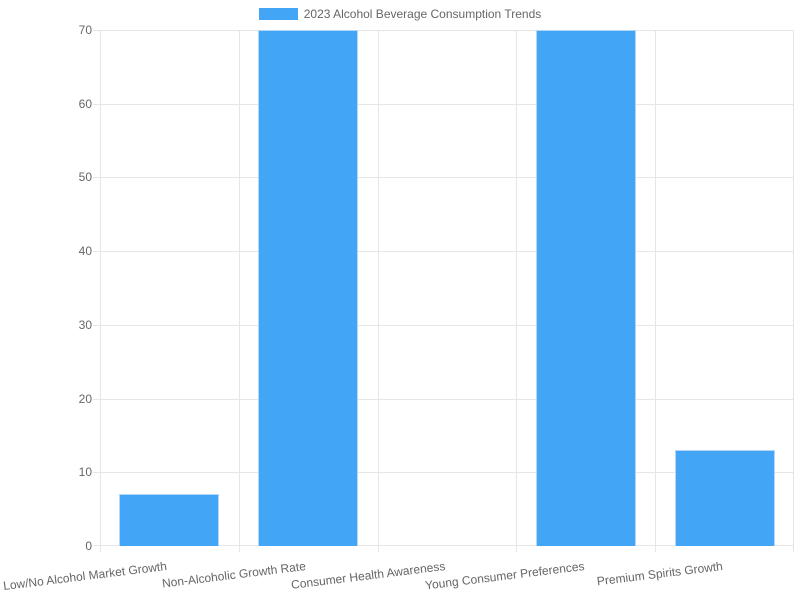 Image resolution: width=800 pixels, height=600 pixels. What do you see at coordinates (85, 177) in the screenshot?
I see `y-tick-label: 50` at bounding box center [85, 177].